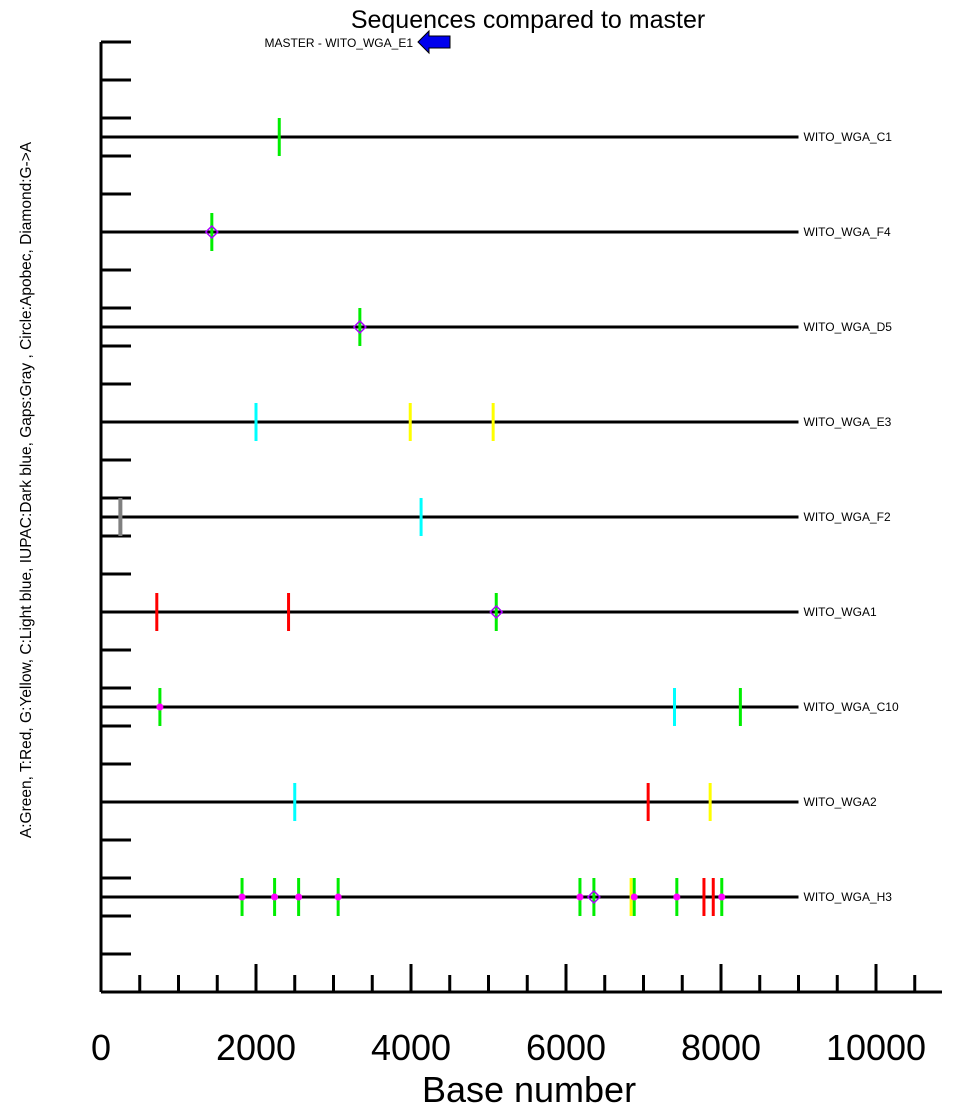 The width and height of the screenshot is (959, 1111). What do you see at coordinates (528, 20) in the screenshot?
I see `chart-title: Sequences compared to master` at bounding box center [528, 20].